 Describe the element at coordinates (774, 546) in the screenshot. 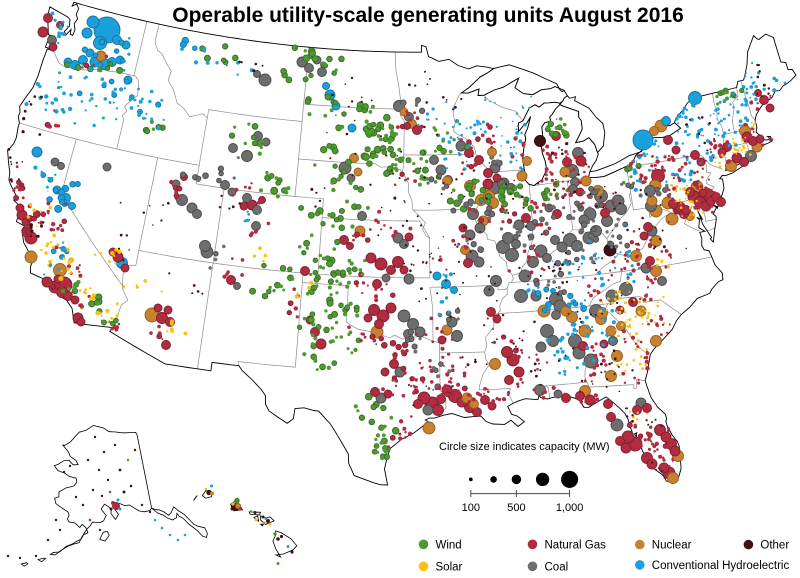

I see `svg-text: Other` at that location.